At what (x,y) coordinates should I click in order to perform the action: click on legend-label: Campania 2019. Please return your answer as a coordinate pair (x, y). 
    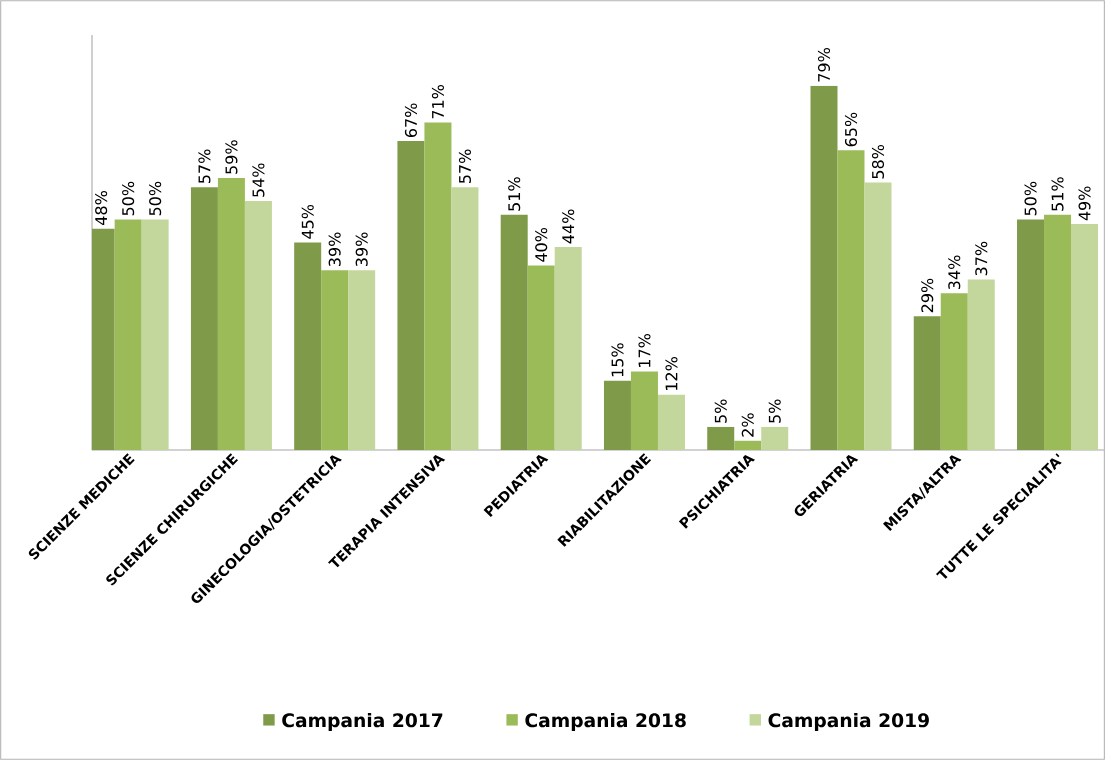
    Looking at the image, I should click on (848, 721).